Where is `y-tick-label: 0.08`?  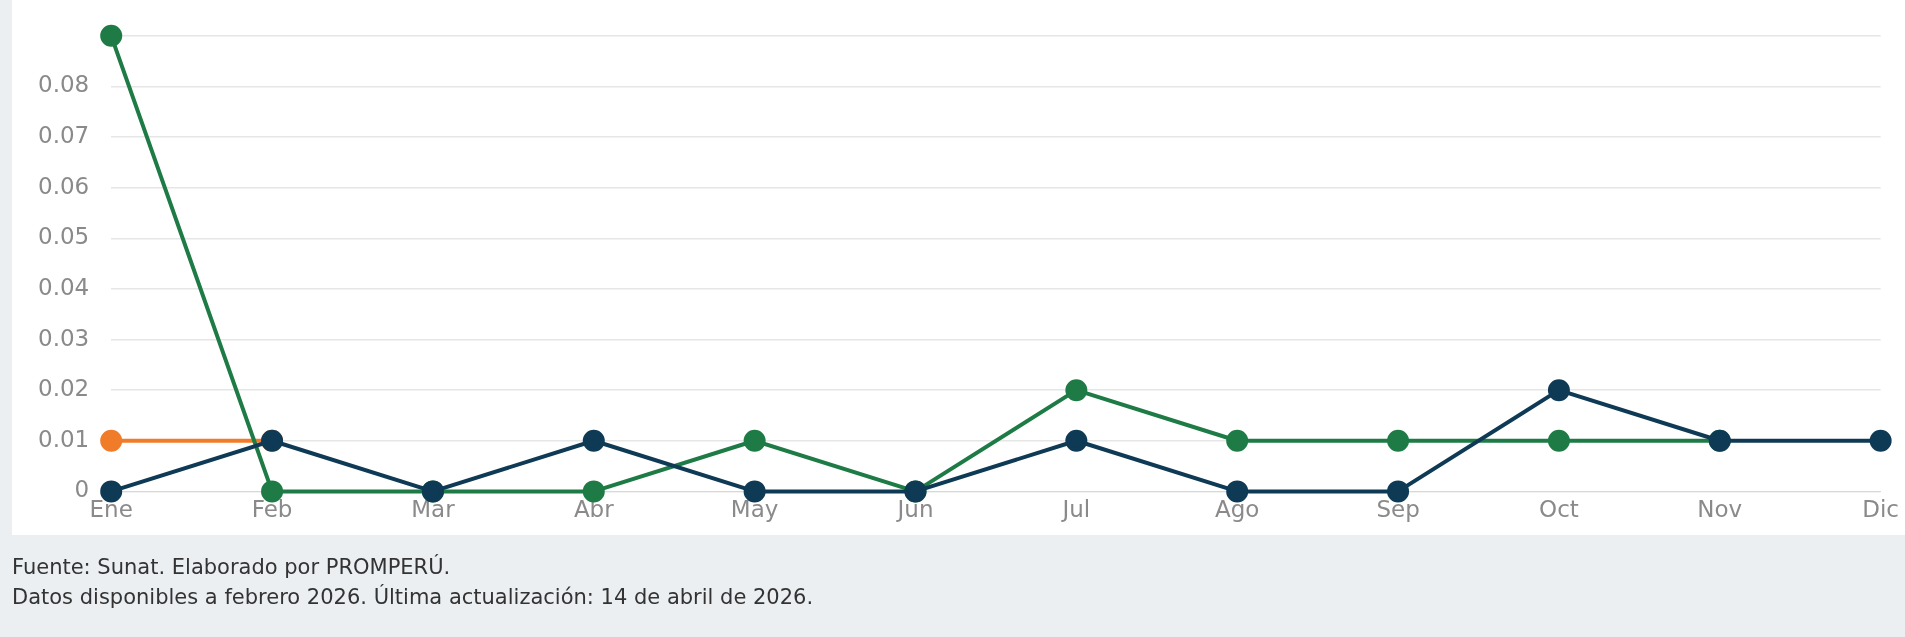 y-tick-label: 0.08 is located at coordinates (63, 84).